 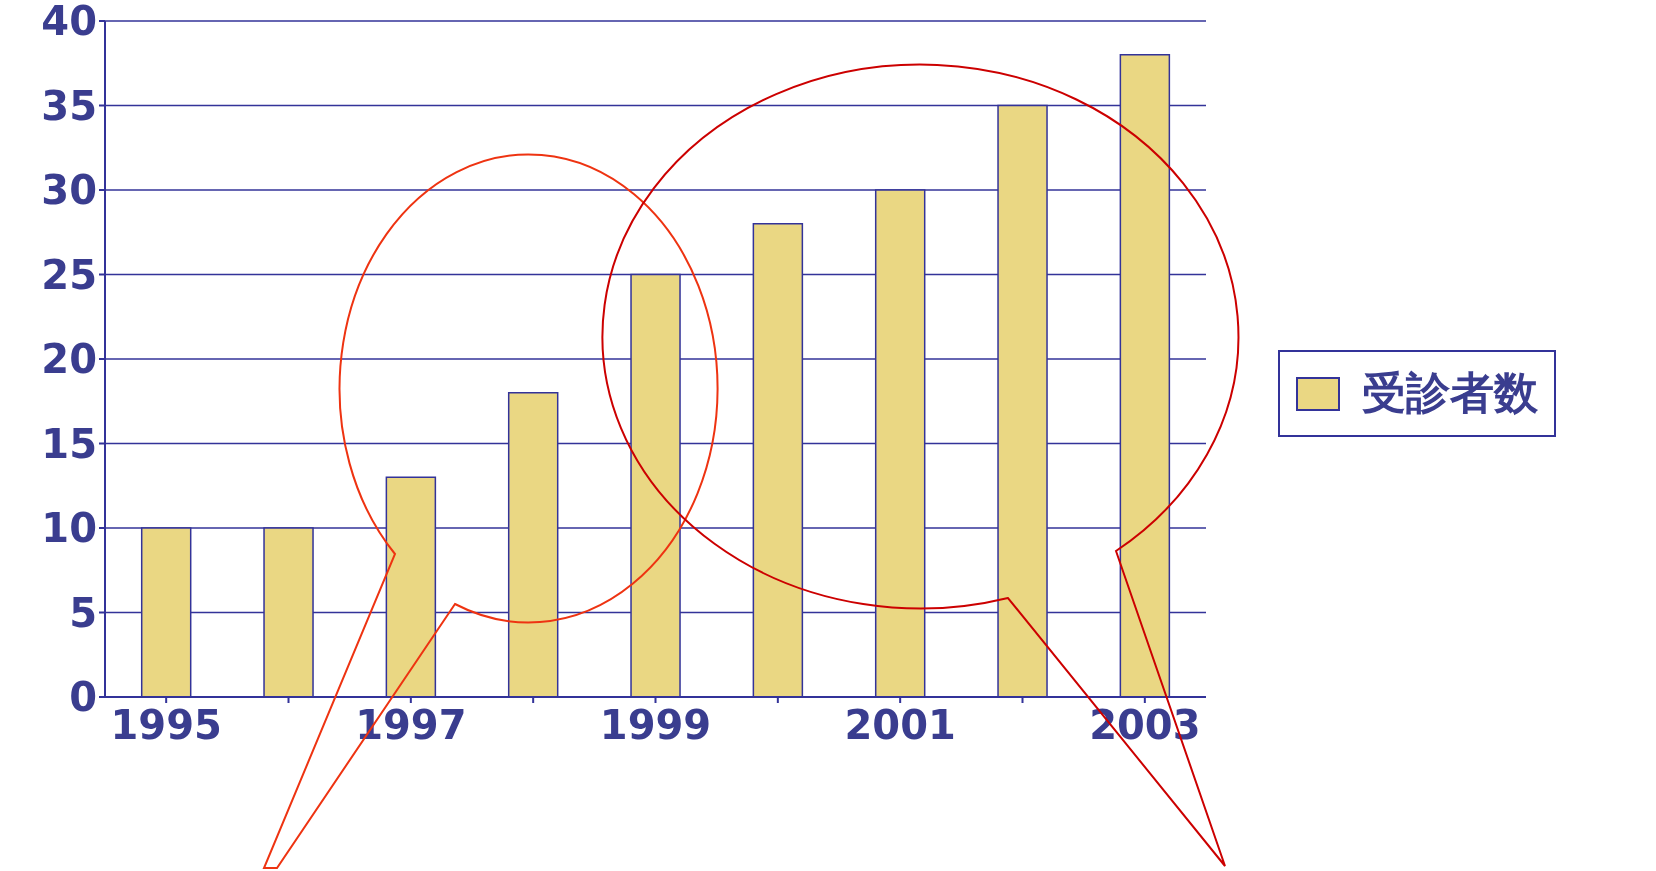 I want to click on x-tick-label: 2001, so click(x=900, y=725).